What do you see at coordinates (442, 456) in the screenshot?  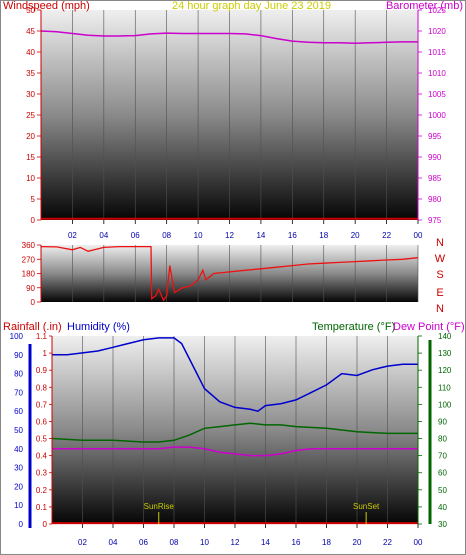 I see `temperature-tick-label: 70` at bounding box center [442, 456].